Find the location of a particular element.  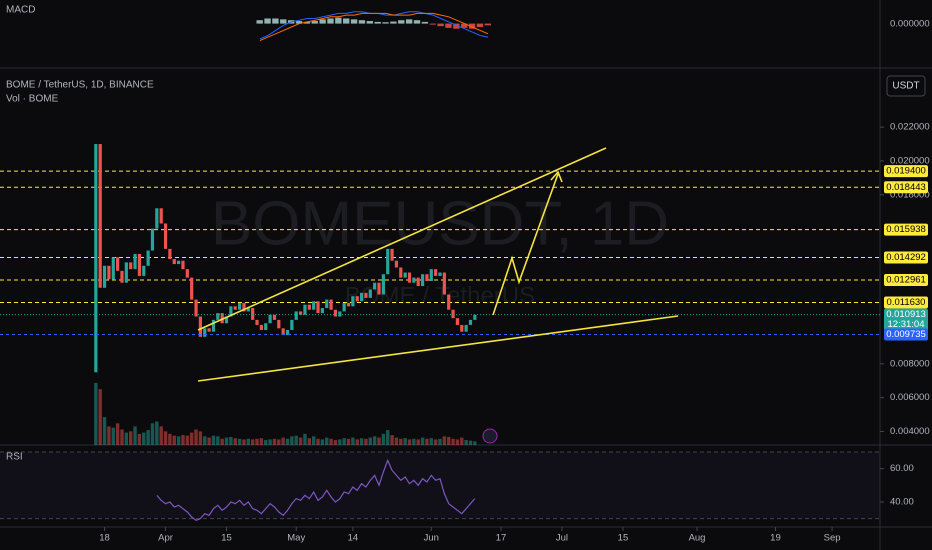

arrow-head is located at coordinates (556, 176).